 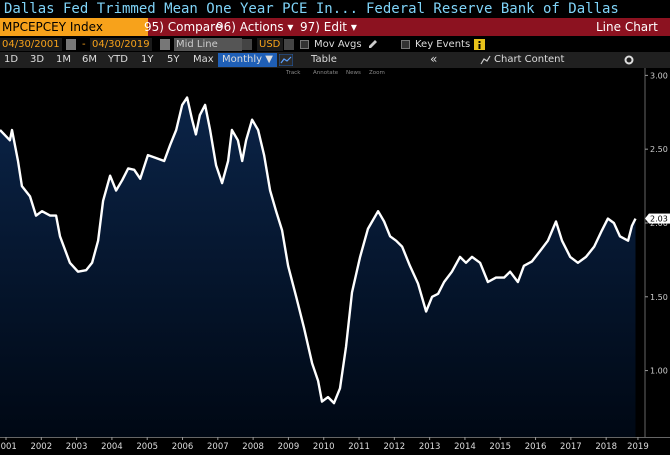 I want to click on settings-icon, so click(x=629, y=60).